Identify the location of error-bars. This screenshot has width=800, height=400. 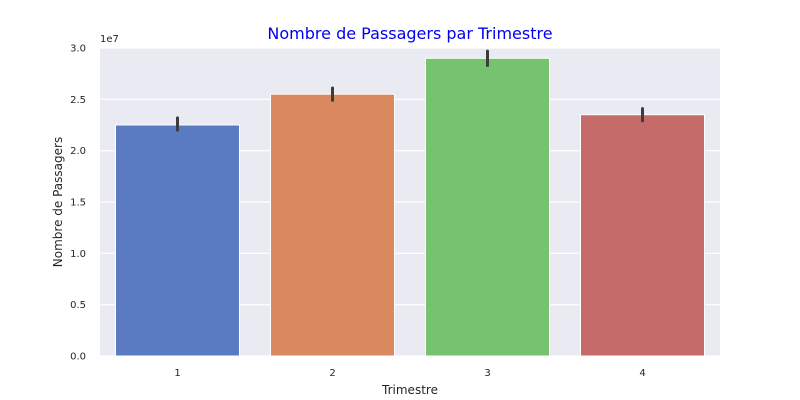
(410, 90).